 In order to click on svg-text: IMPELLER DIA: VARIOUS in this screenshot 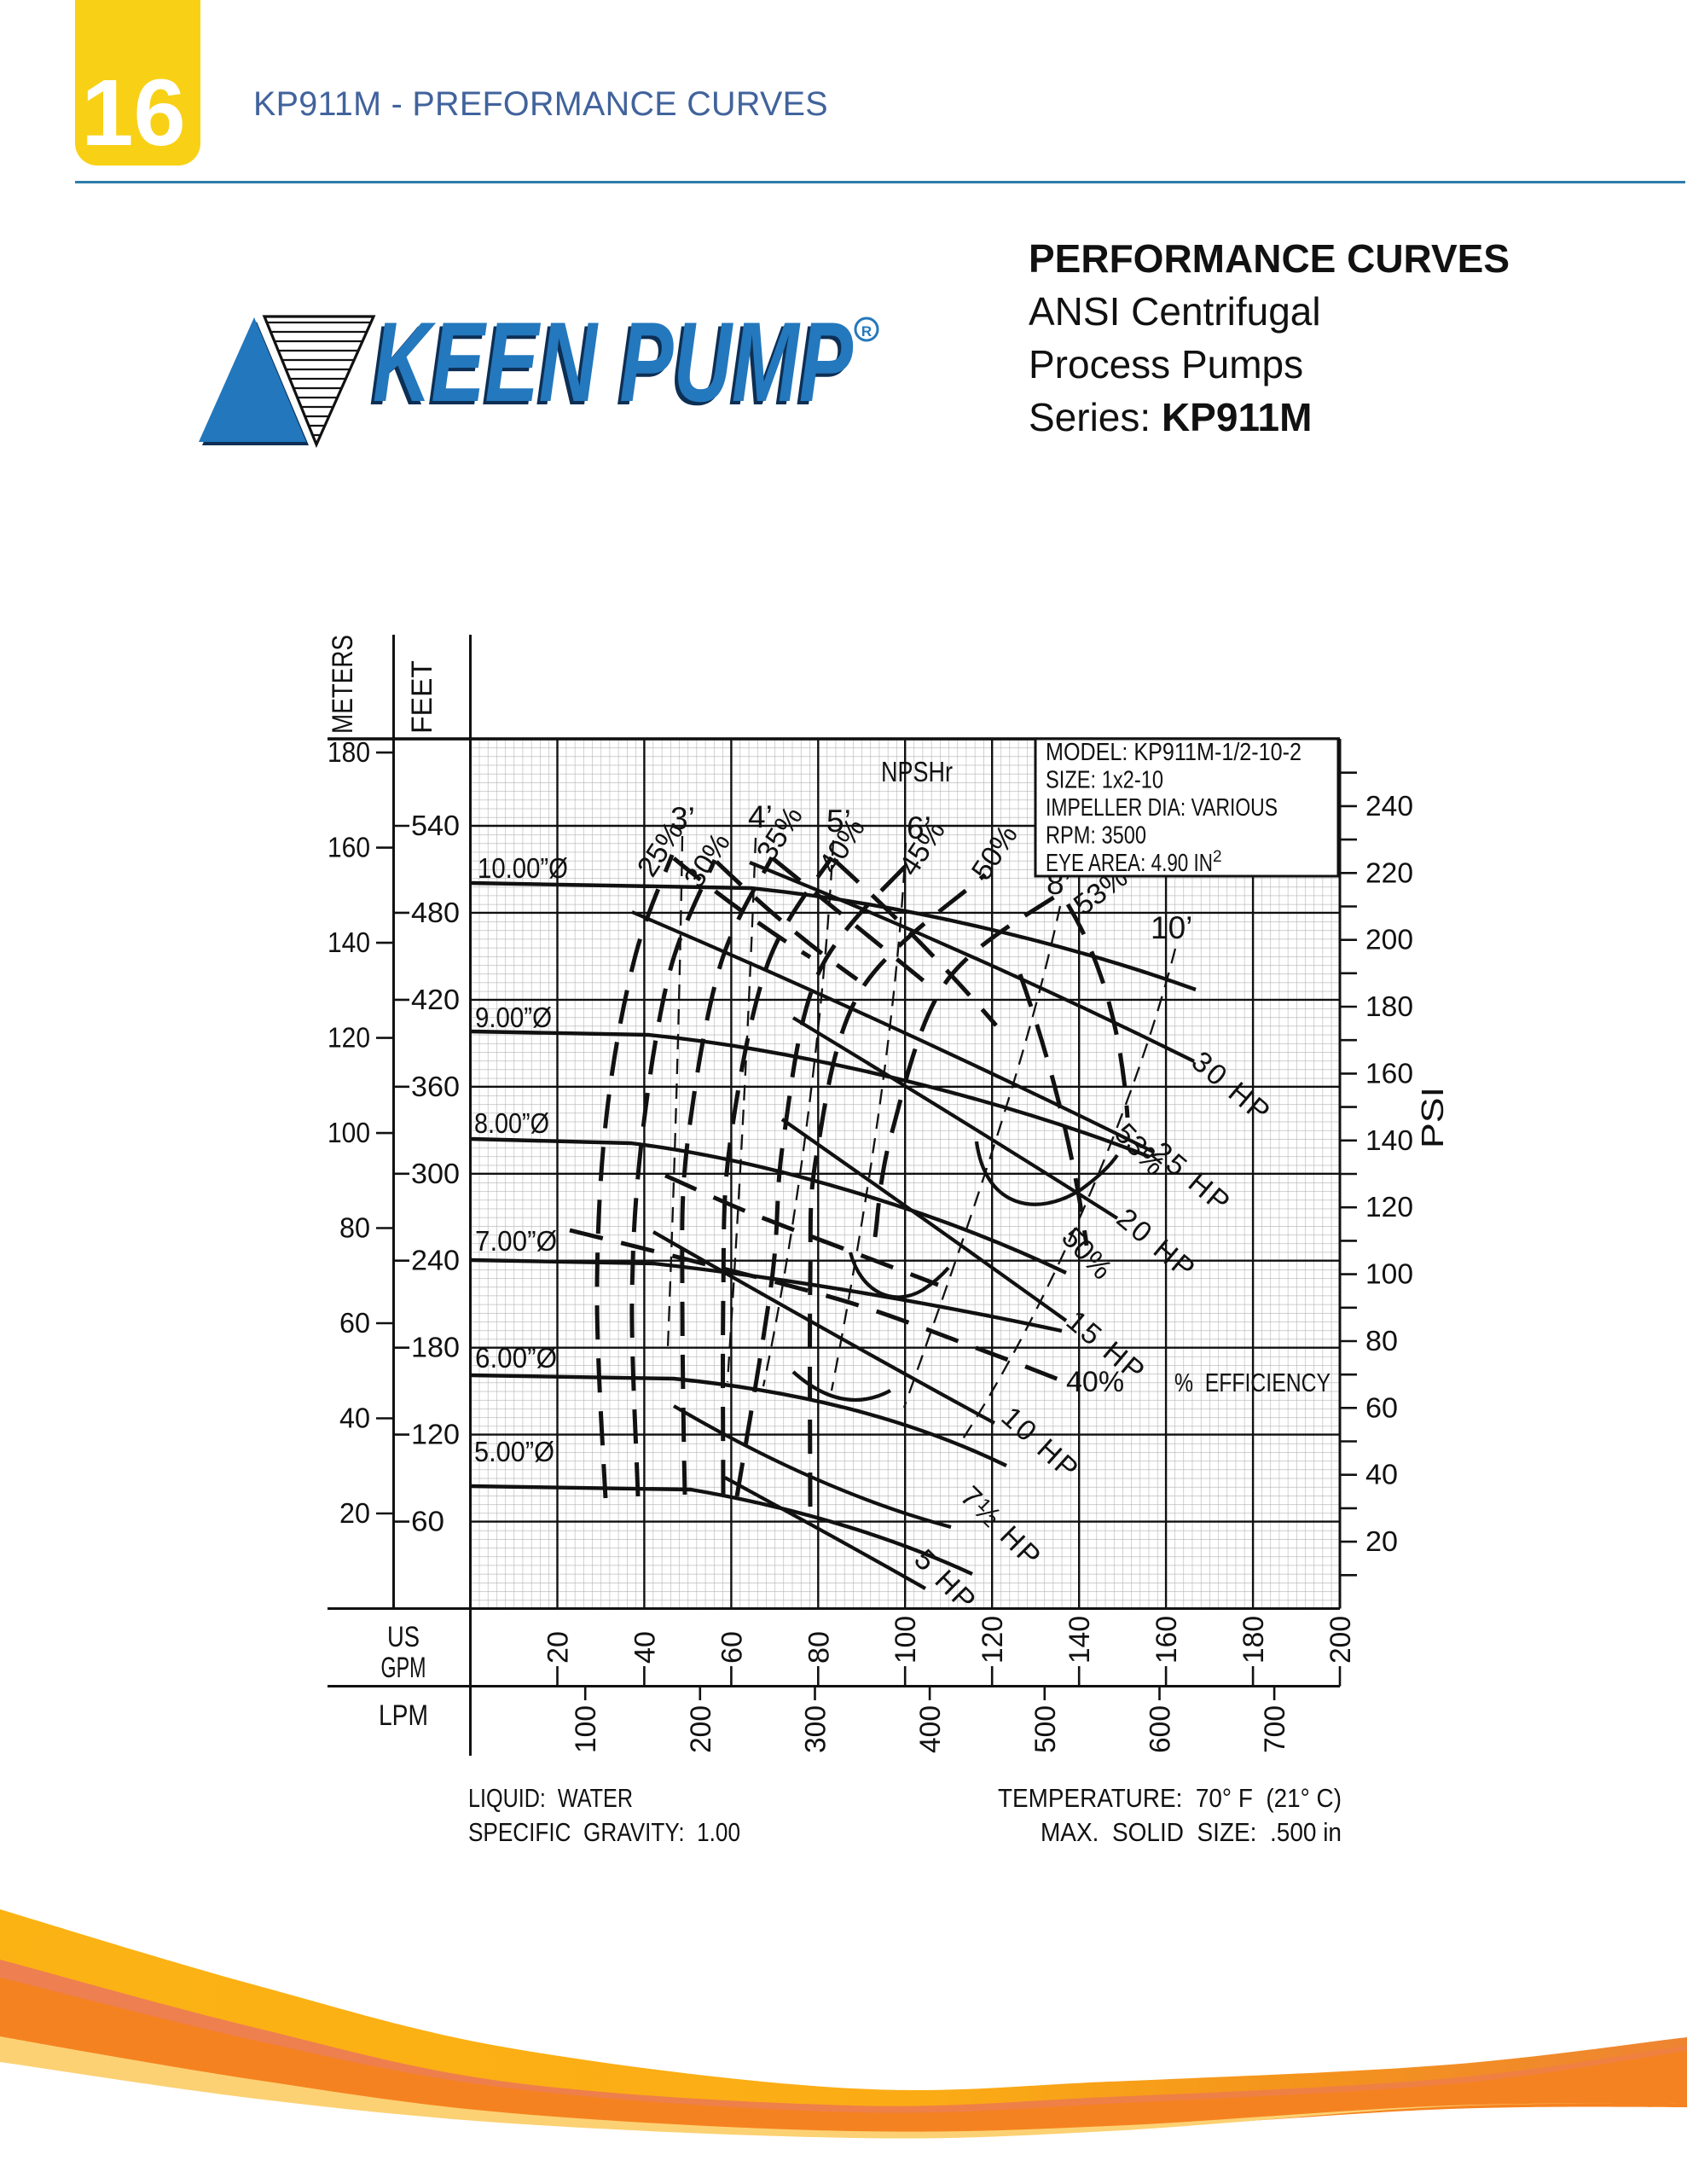, I will do `click(1162, 808)`.